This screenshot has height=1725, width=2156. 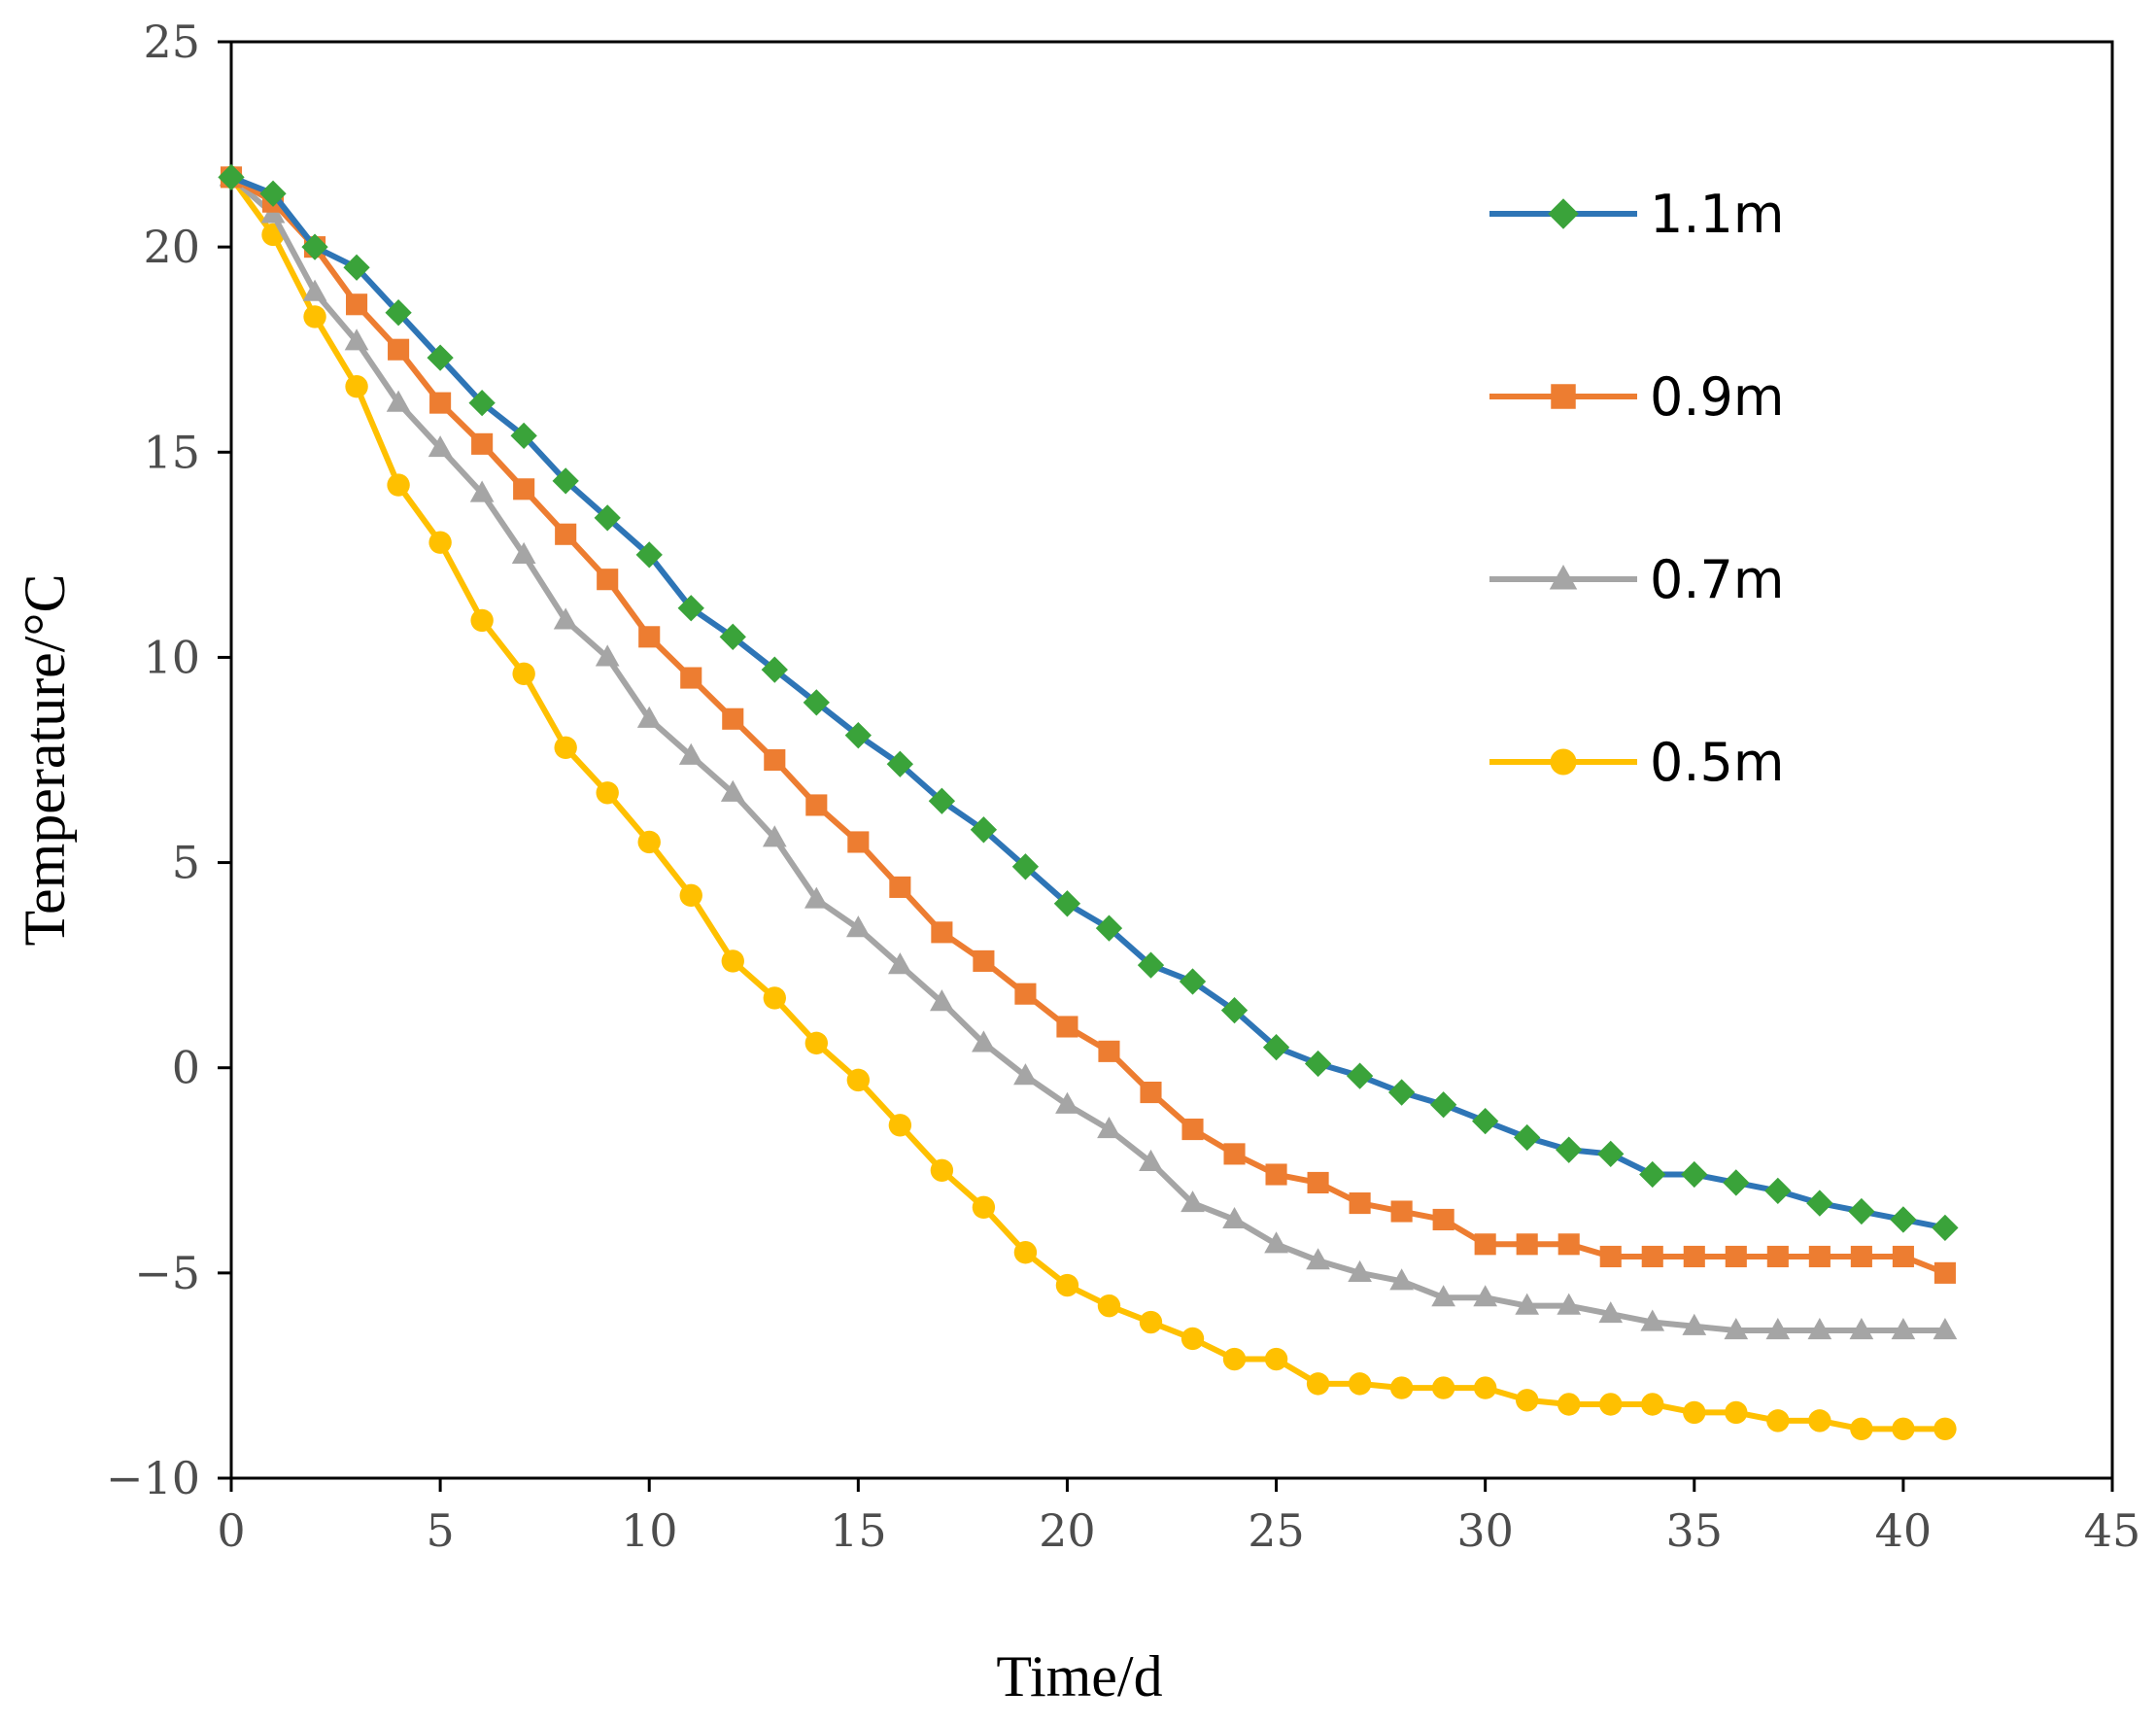 What do you see at coordinates (186, 1068) in the screenshot?
I see `y-tick-label: 0` at bounding box center [186, 1068].